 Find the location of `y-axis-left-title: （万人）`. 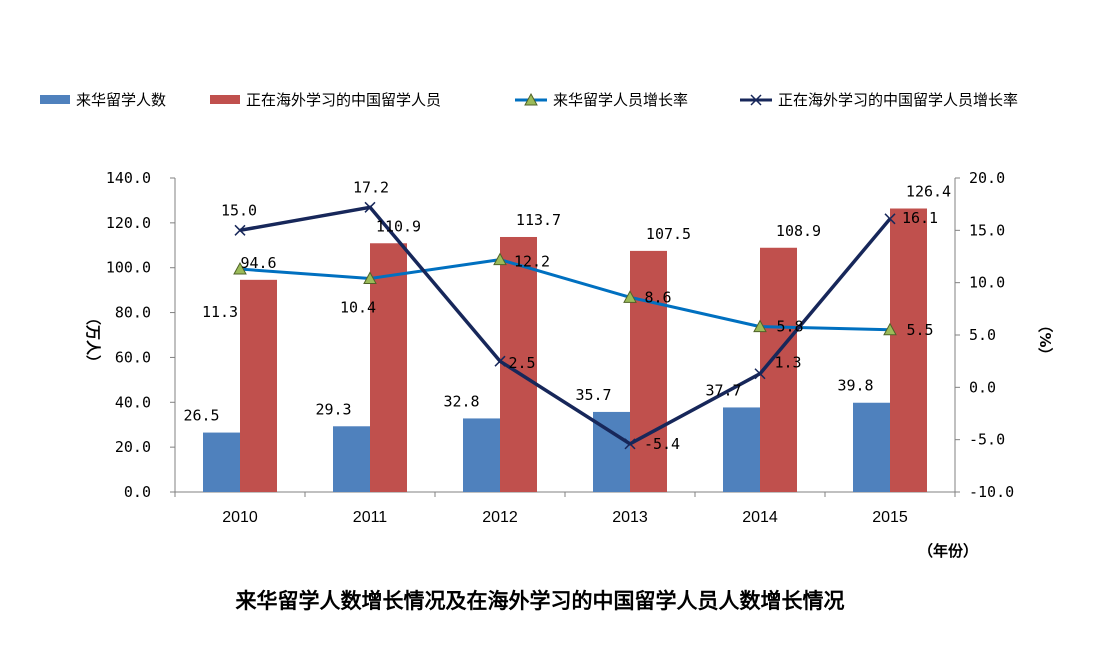

y-axis-left-title: （万人） is located at coordinates (93, 340).